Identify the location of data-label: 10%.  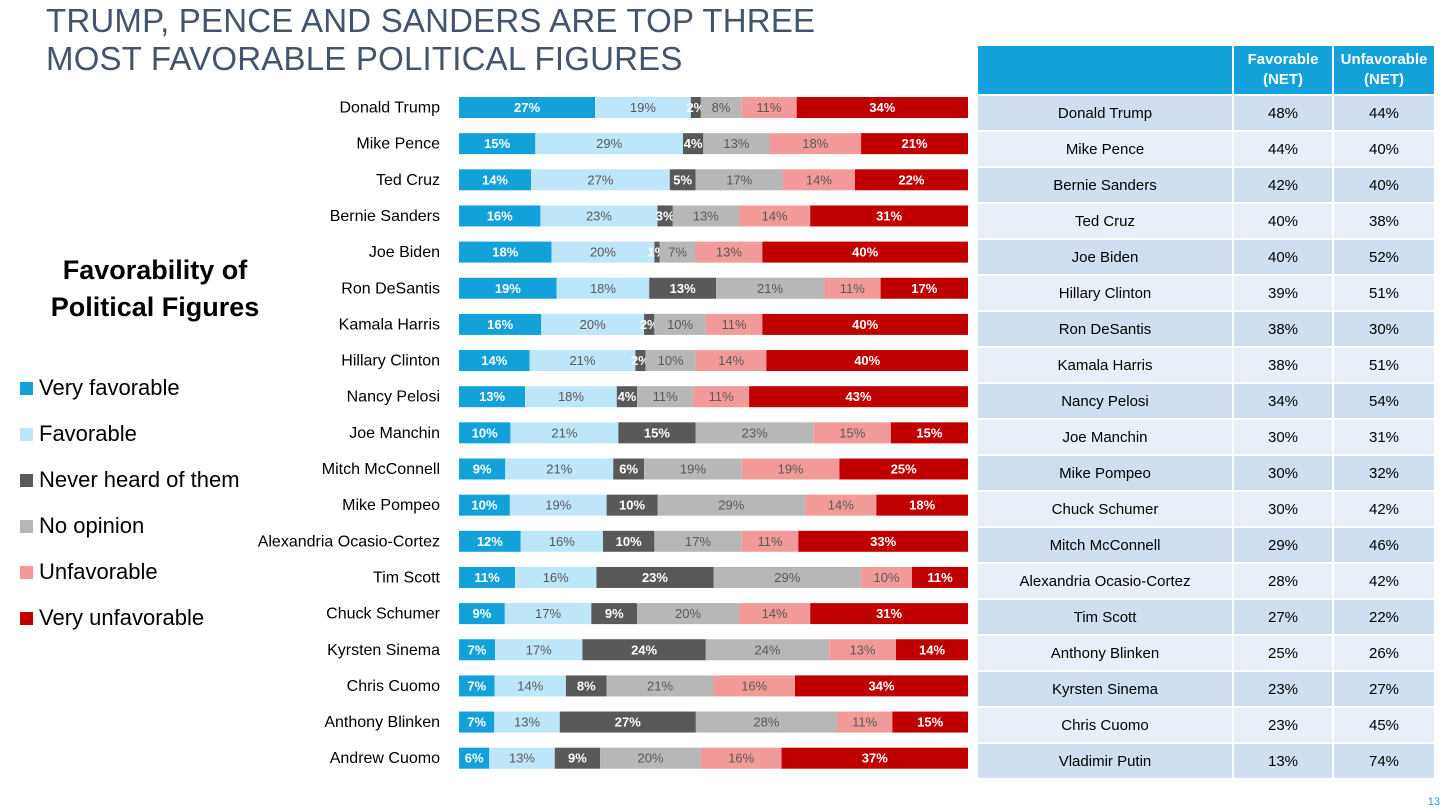
(484, 505).